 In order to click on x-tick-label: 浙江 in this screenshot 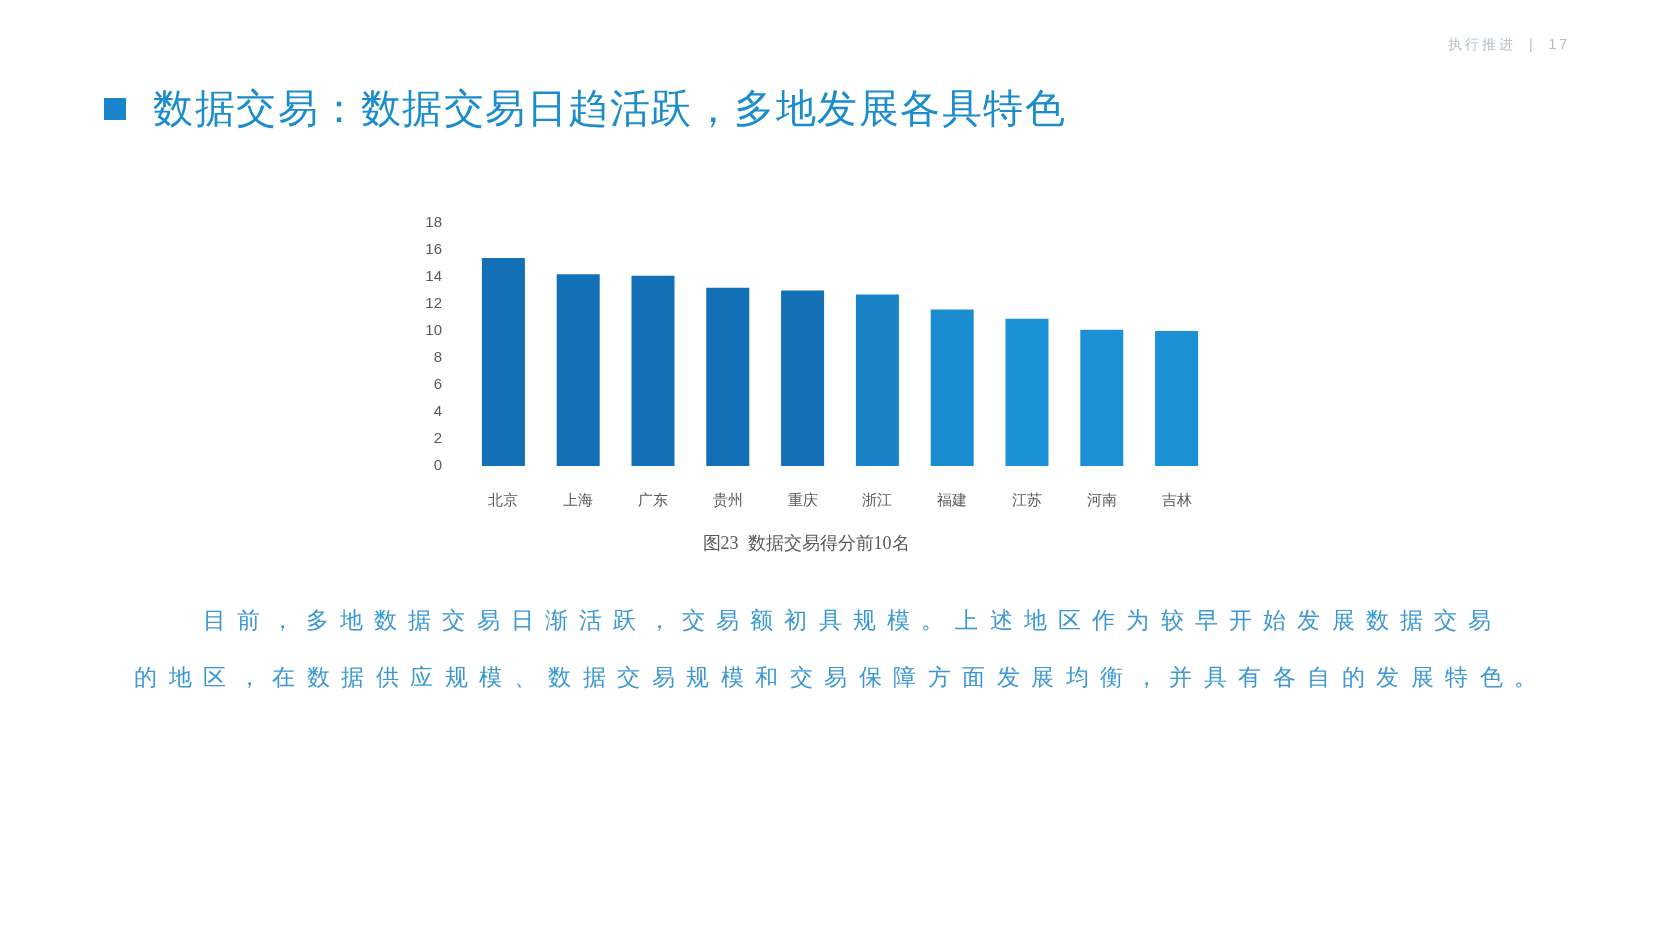, I will do `click(877, 500)`.